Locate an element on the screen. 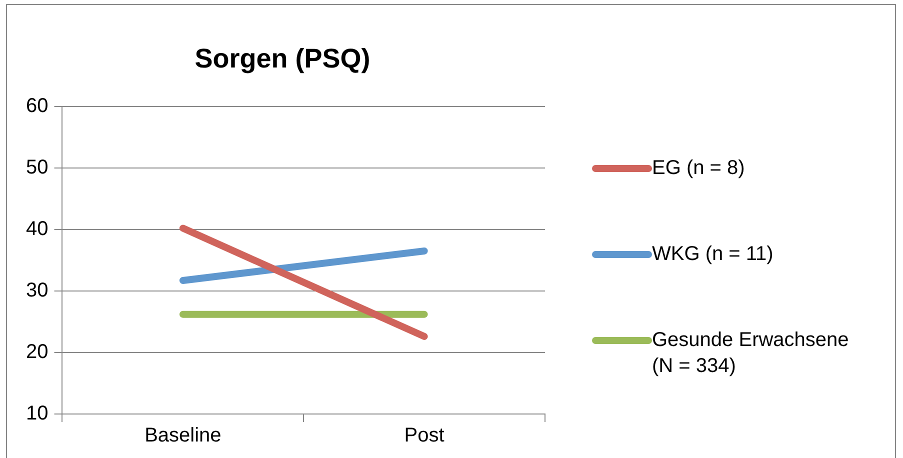 Image resolution: width=903 pixels, height=458 pixels. y-tick-label: 50 is located at coordinates (37, 167).